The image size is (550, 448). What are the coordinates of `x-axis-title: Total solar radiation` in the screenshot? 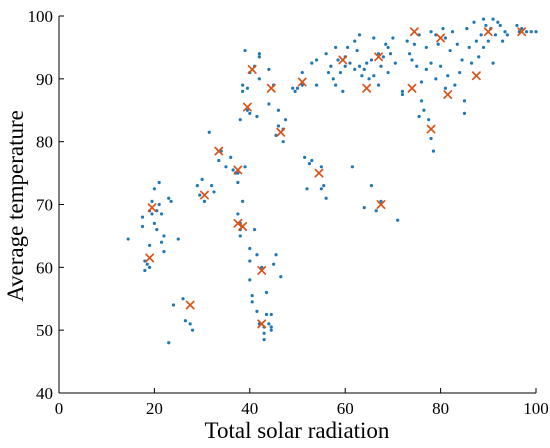 It's located at (297, 430).